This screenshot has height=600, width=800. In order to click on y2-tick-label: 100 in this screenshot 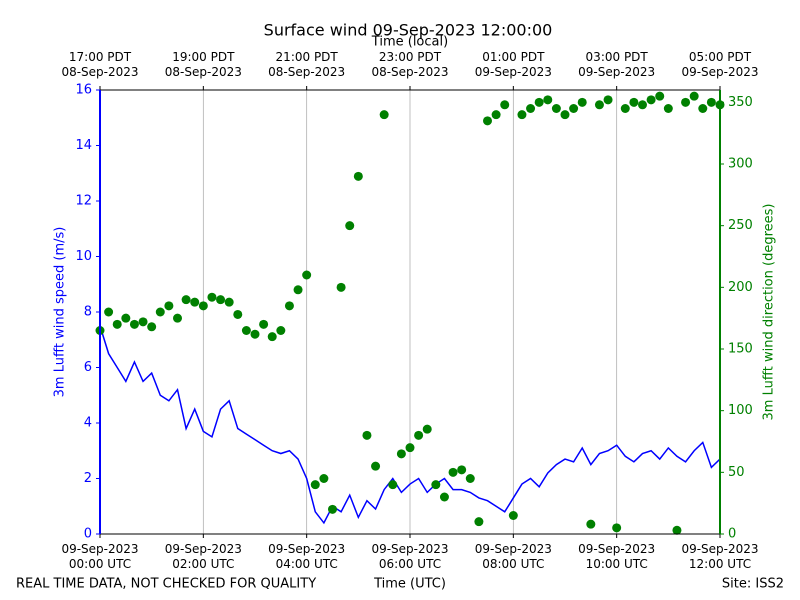, I will do `click(740, 410)`.